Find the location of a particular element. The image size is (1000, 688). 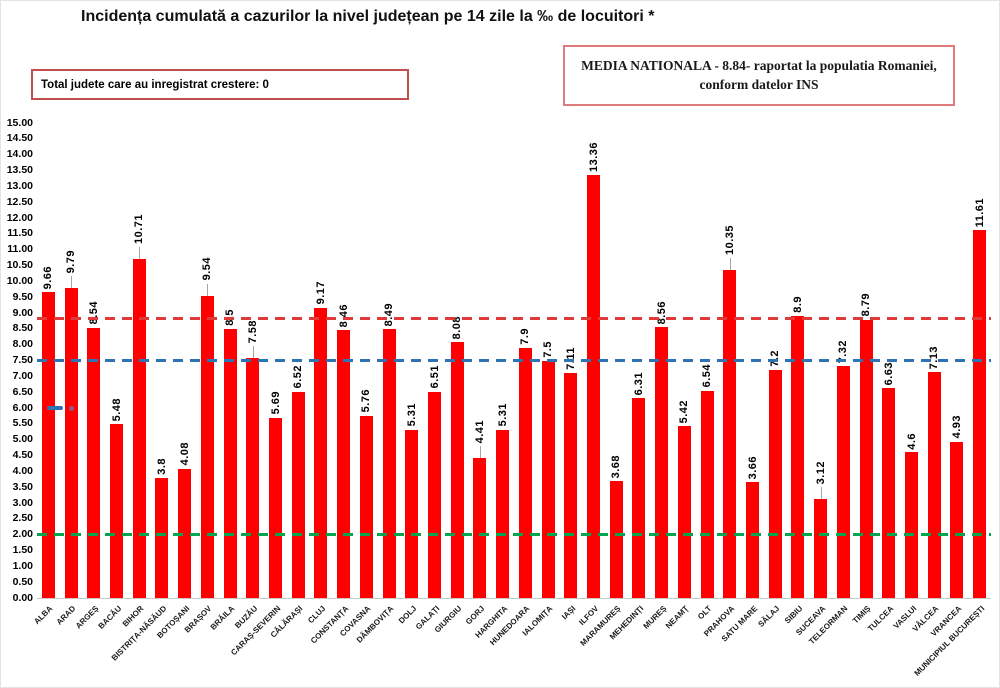

bar-value-label: 5.42 is located at coordinates (684, 411).